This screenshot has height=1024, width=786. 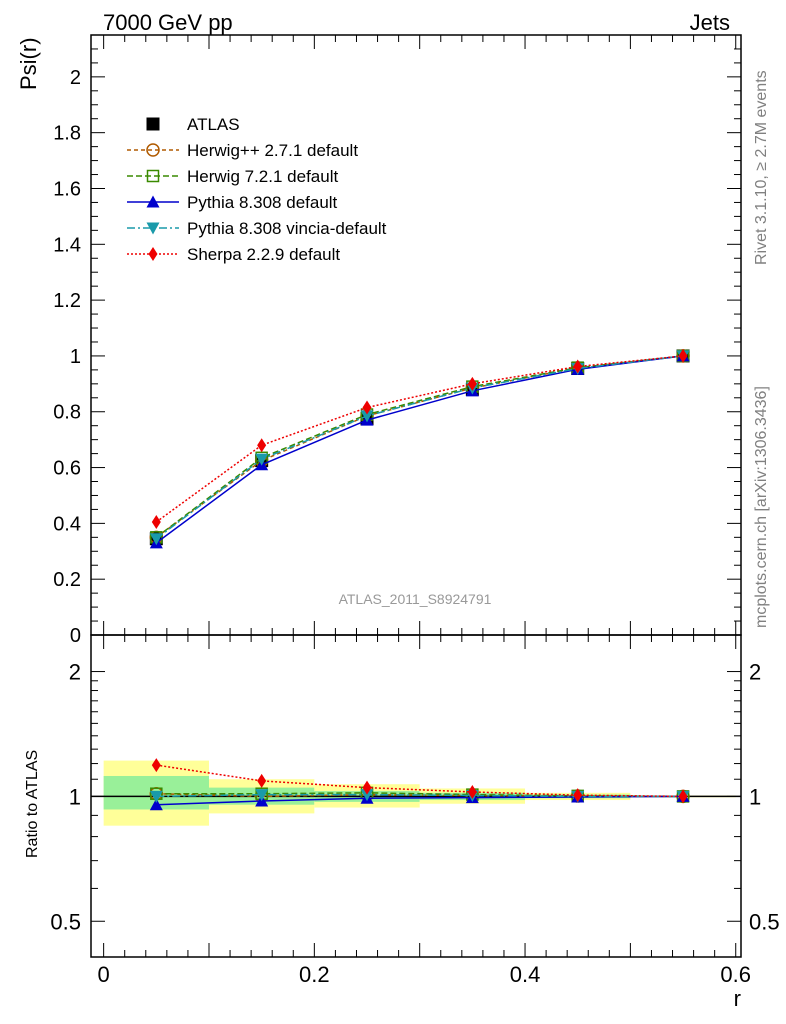 What do you see at coordinates (75, 636) in the screenshot?
I see `y-tick-label: 0` at bounding box center [75, 636].